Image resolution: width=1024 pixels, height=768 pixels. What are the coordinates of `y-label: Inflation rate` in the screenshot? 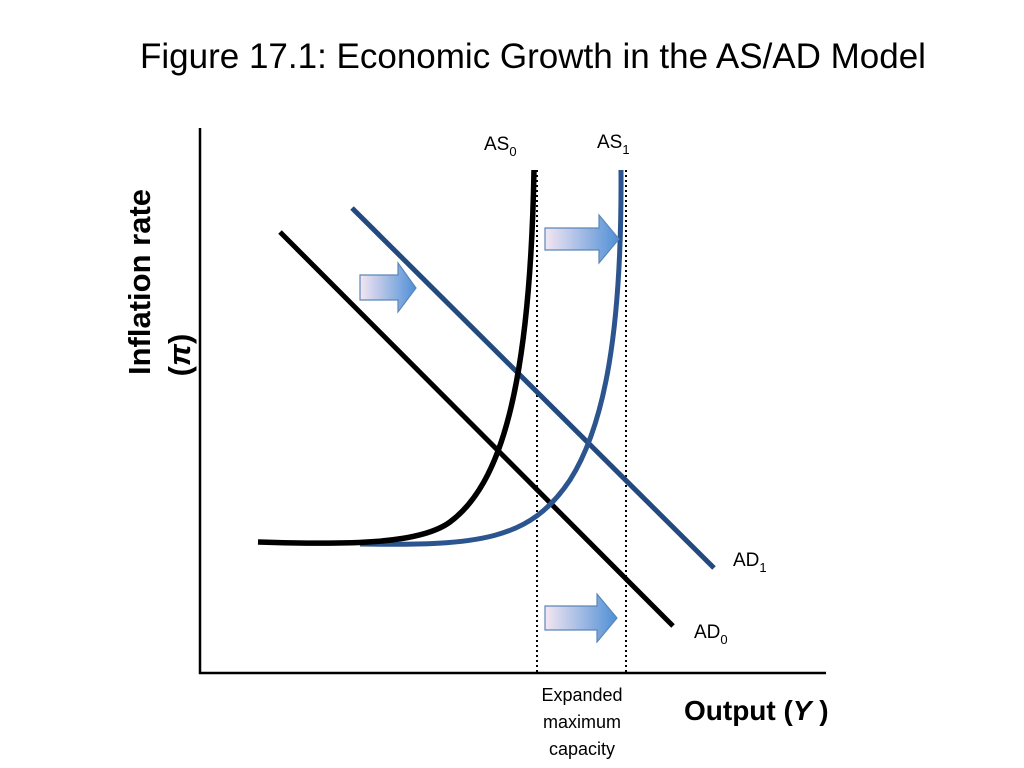 It's located at (139, 282).